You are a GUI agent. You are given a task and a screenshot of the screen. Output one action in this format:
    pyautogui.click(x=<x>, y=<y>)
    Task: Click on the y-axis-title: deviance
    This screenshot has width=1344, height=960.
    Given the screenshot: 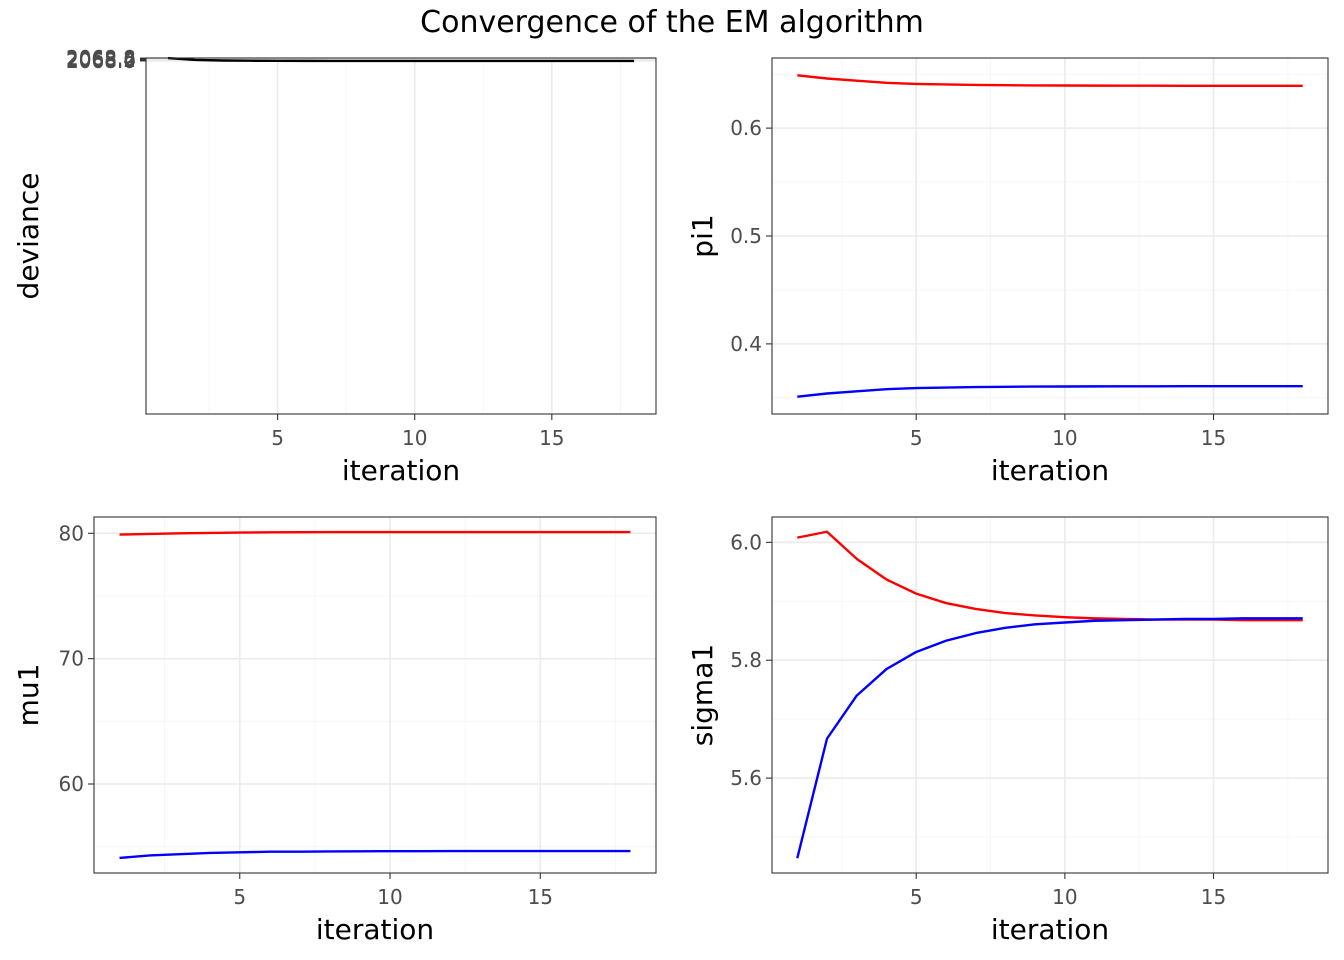 What is the action you would take?
    pyautogui.click(x=28, y=236)
    